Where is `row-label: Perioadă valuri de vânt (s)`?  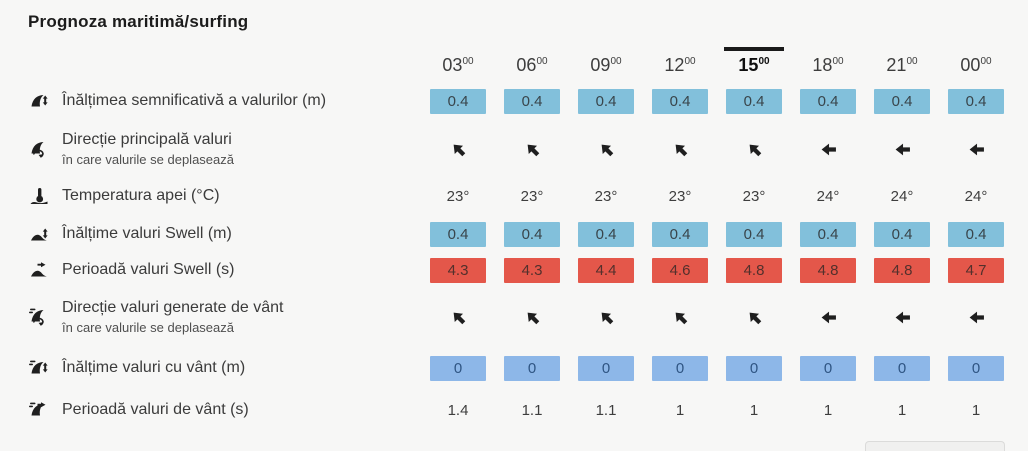
row-label: Perioadă valuri de vânt (s) is located at coordinates (210, 410).